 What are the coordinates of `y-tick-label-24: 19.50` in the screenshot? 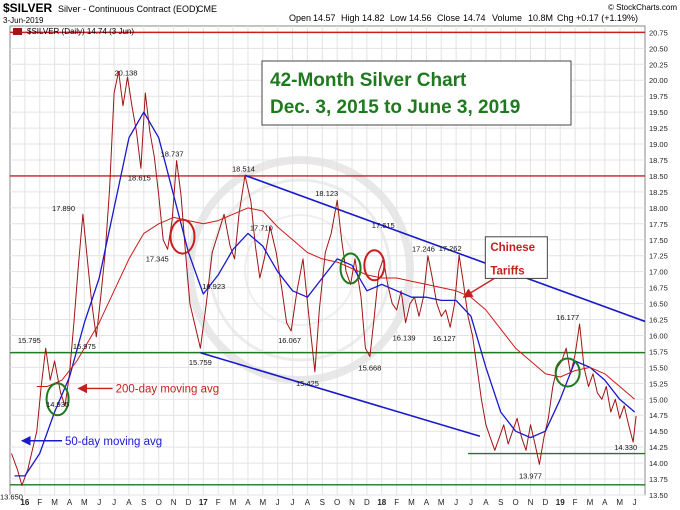 It's located at (658, 112).